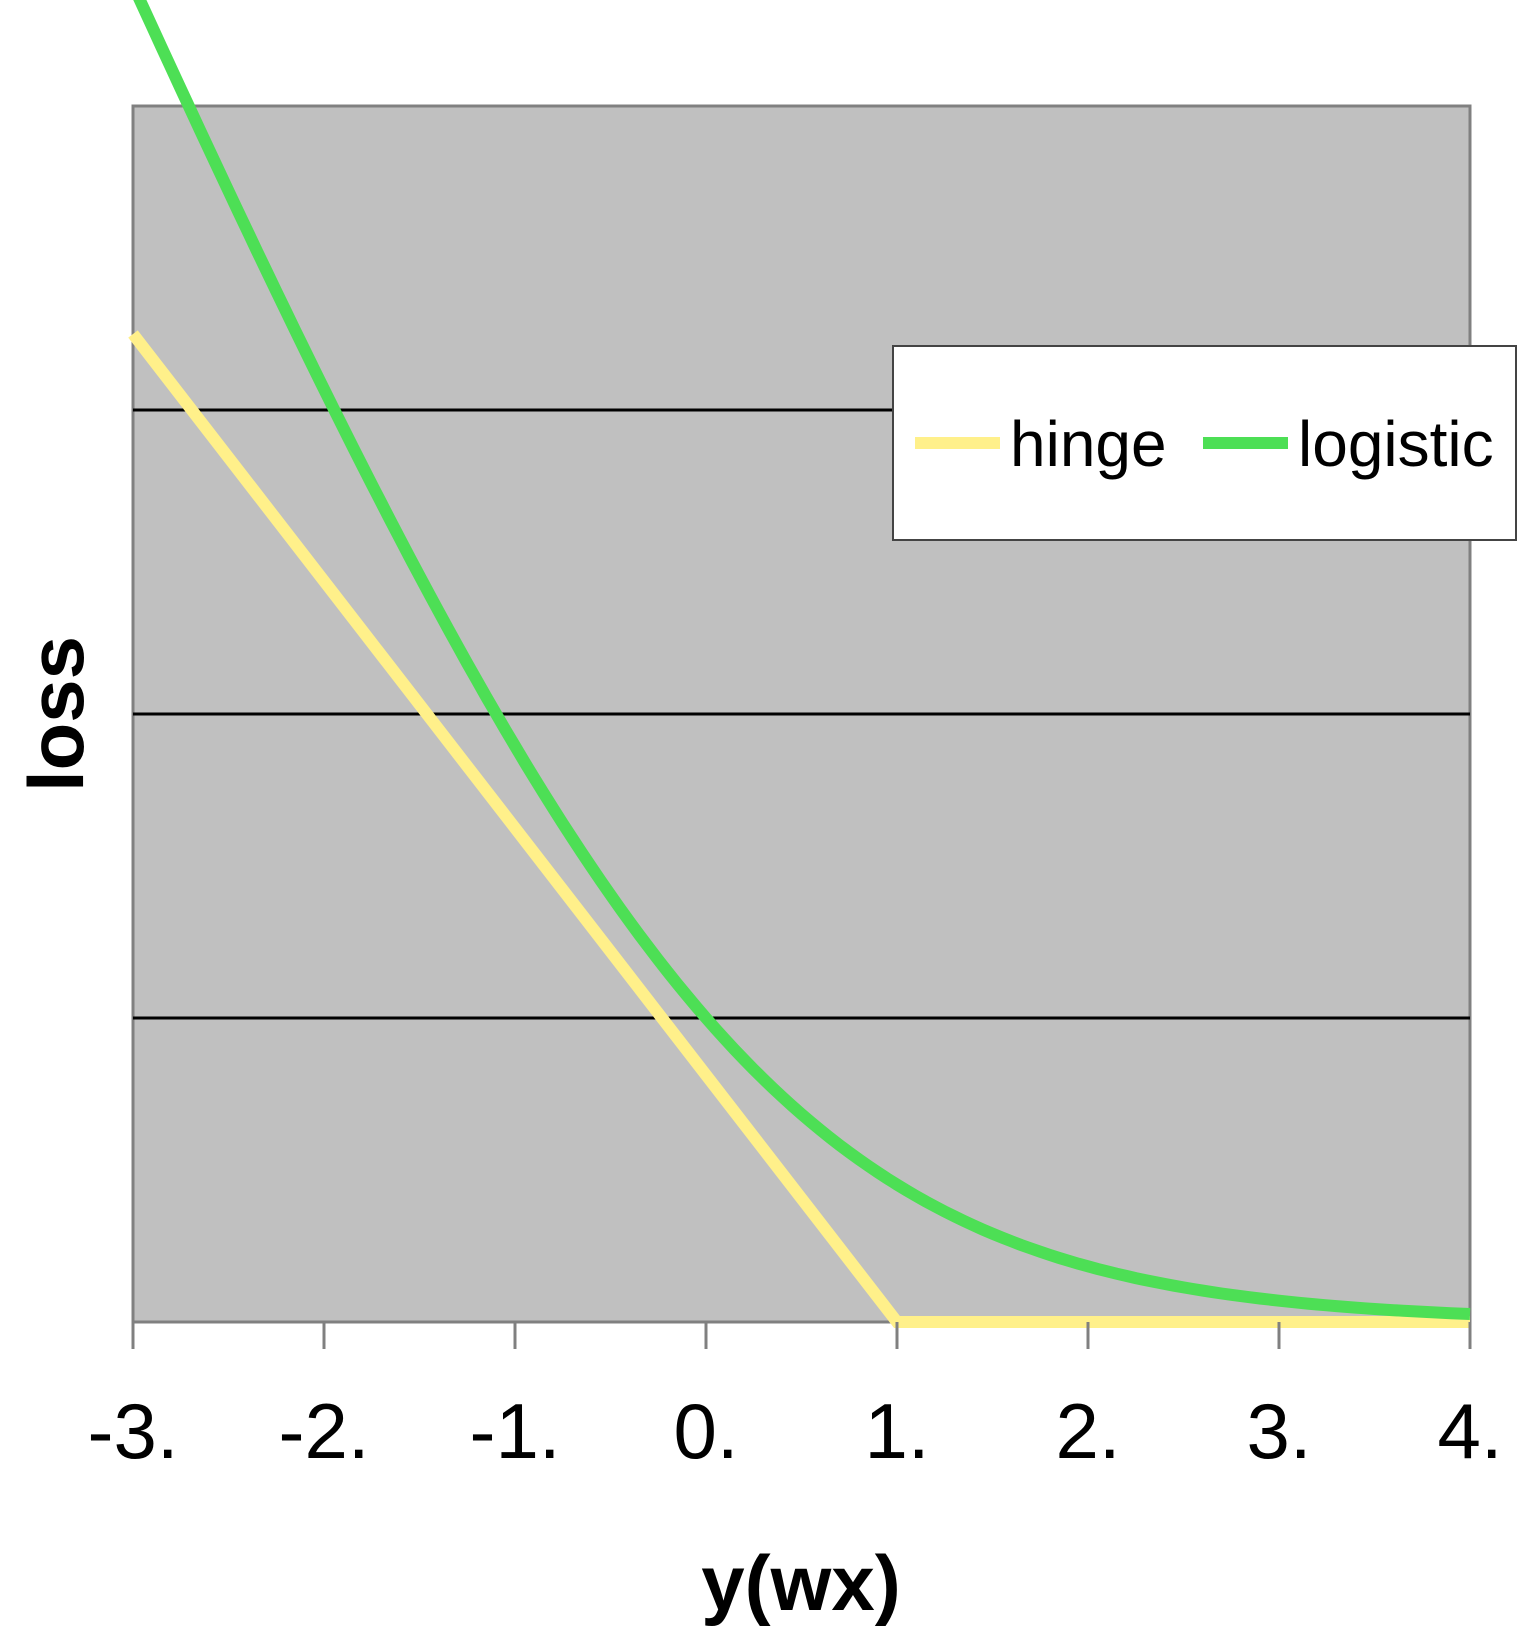 The width and height of the screenshot is (1530, 1650). Describe the element at coordinates (1278, 1431) in the screenshot. I see `x-tick-label: 3.` at that location.